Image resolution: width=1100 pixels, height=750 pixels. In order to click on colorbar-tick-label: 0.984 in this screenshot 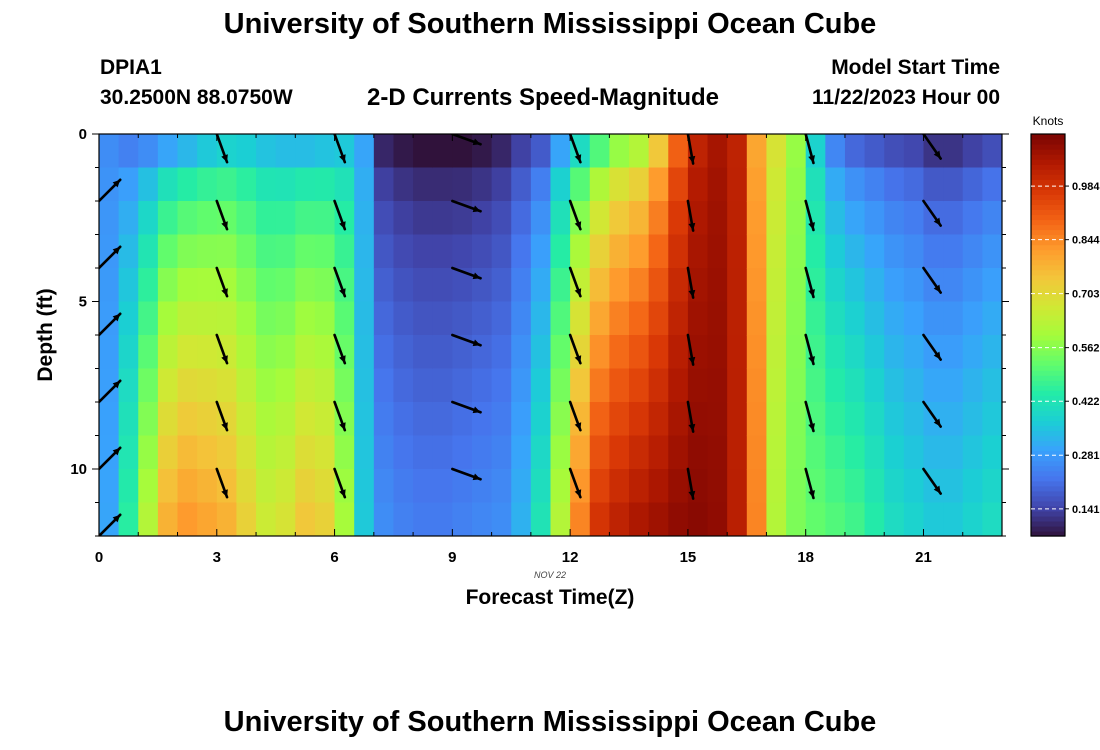, I will do `click(1086, 187)`.